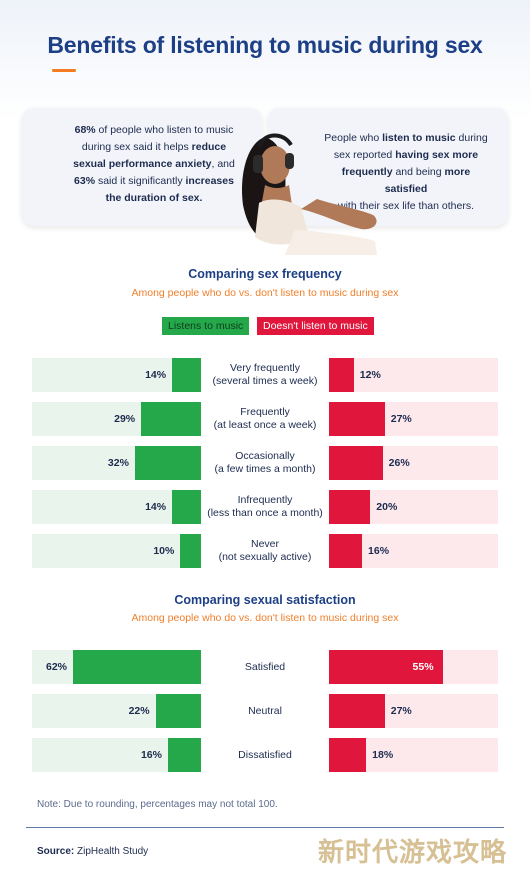  Describe the element at coordinates (265, 425) in the screenshot. I see `frequency-category-label-line: (at least once a week)` at that location.